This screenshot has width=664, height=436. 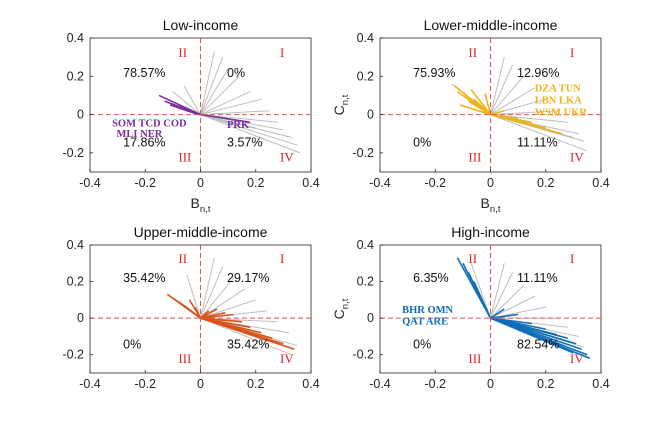 What do you see at coordinates (75, 76) in the screenshot?
I see `ytick-label-p1-2: 0.2` at bounding box center [75, 76].